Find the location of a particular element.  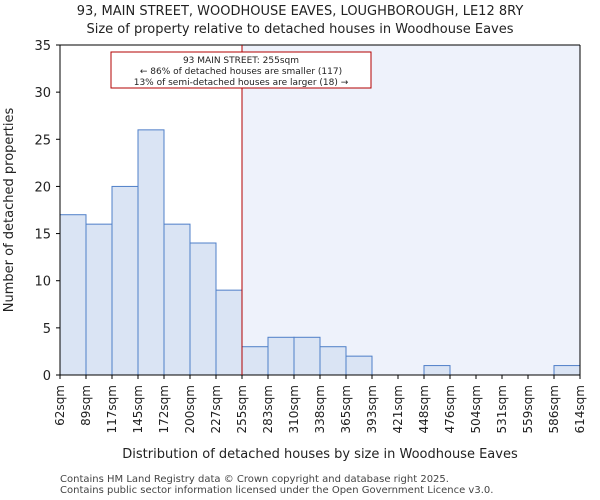

x-tick-label-227sqm: 227sqm is located at coordinates (216, 409).